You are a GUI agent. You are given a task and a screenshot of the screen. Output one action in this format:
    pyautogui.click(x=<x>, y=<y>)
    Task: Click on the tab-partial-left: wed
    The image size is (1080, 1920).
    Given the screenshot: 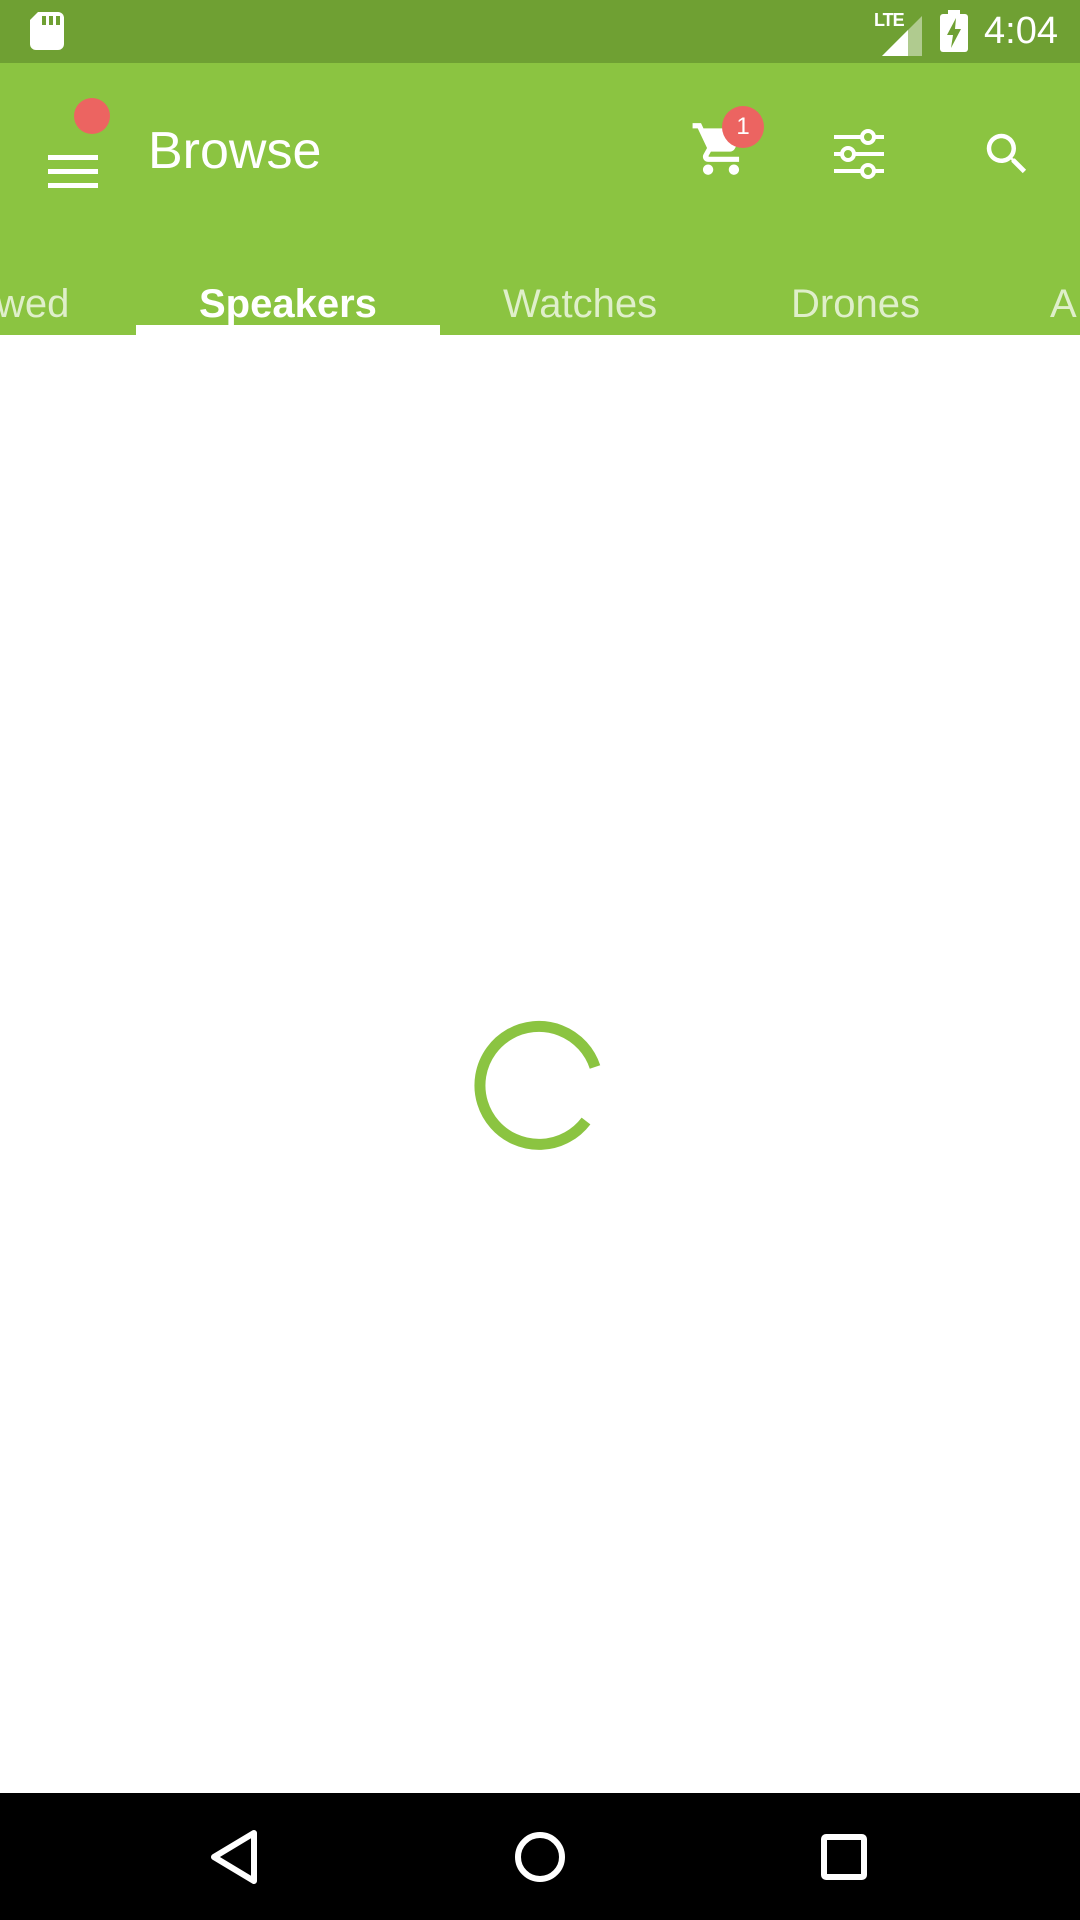 What is the action you would take?
    pyautogui.click(x=35, y=304)
    